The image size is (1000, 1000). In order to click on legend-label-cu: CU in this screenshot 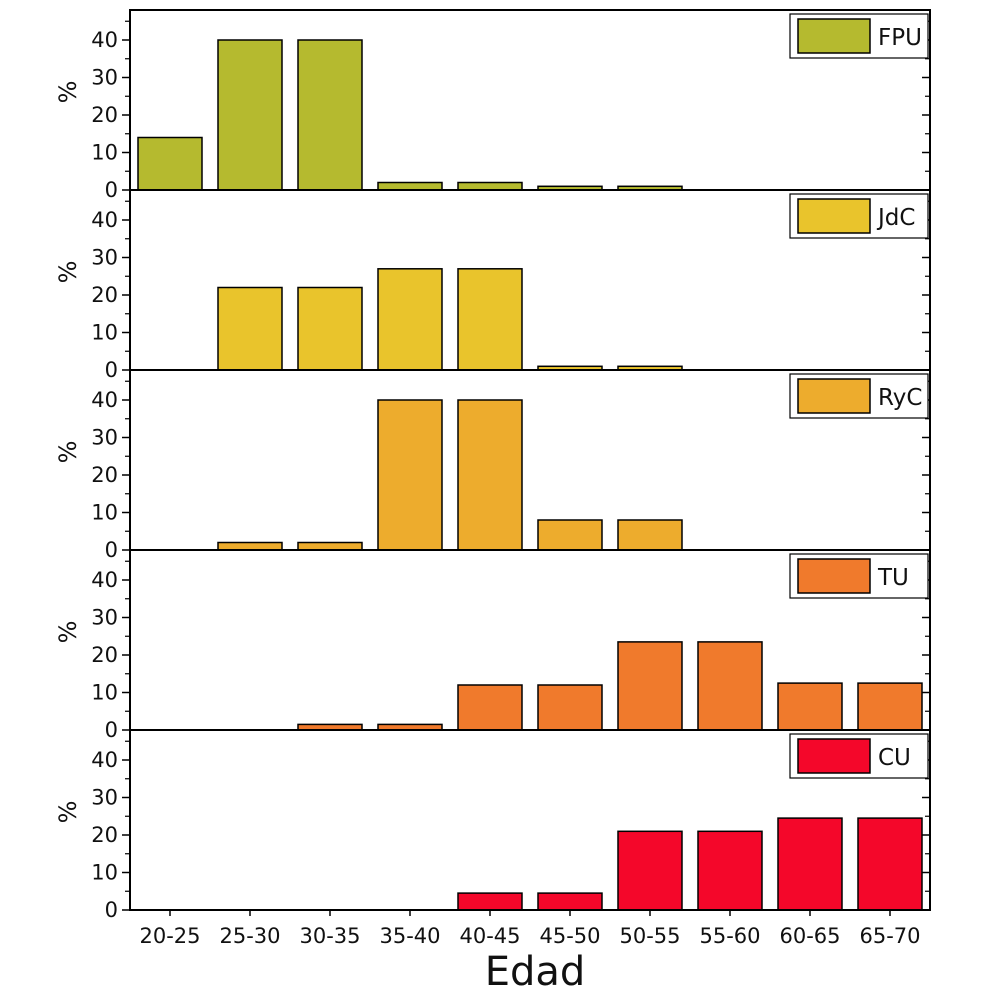, I will do `click(894, 758)`.